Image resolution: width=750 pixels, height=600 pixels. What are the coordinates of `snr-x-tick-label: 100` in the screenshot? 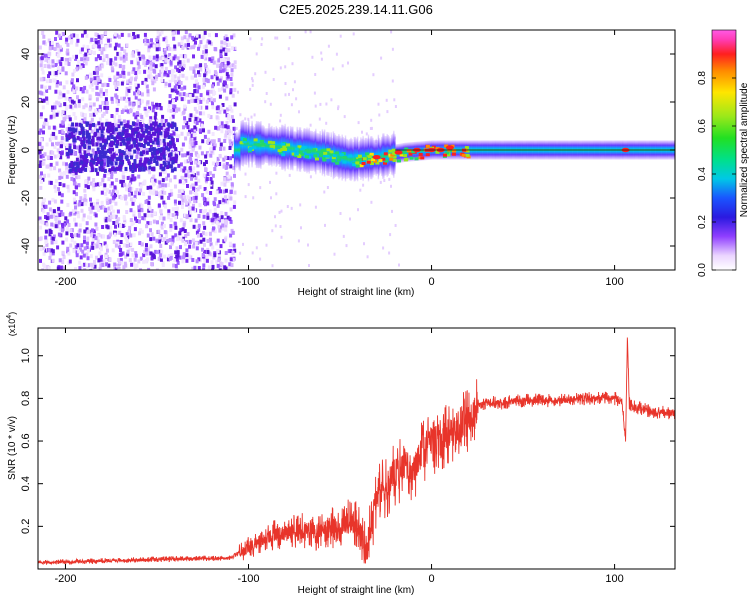 It's located at (614, 579).